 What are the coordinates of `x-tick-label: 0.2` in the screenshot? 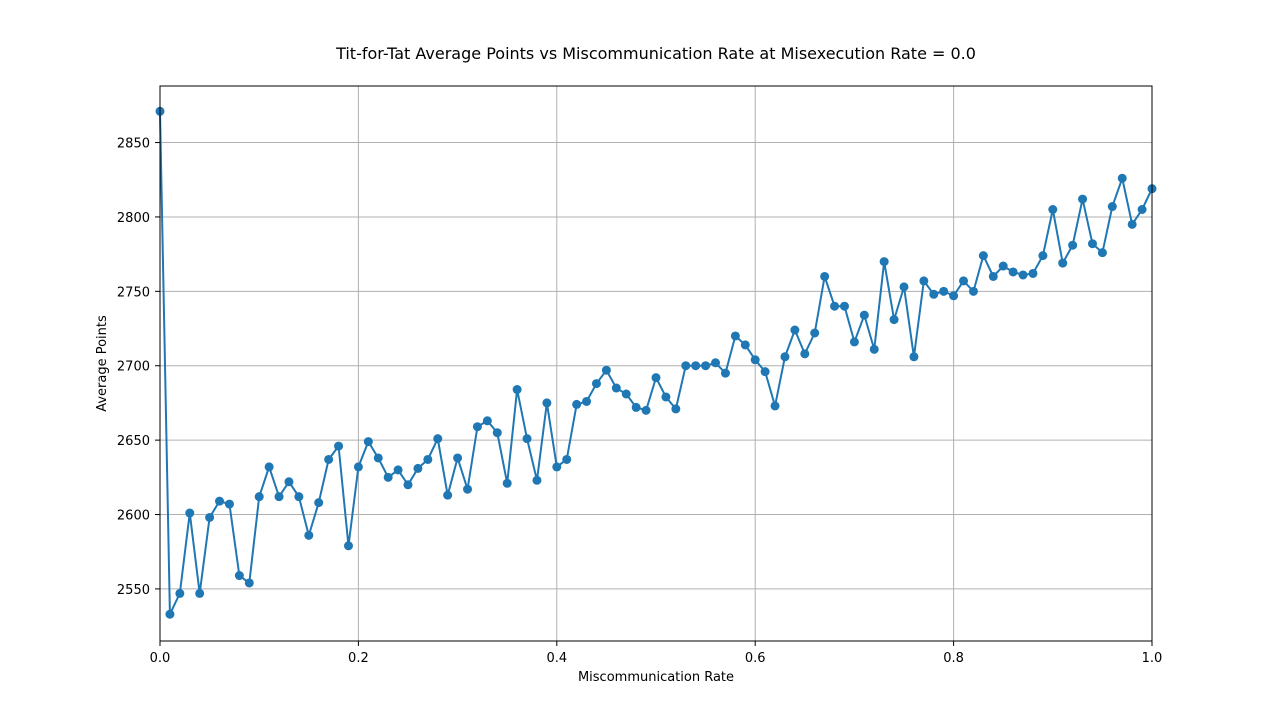 It's located at (358, 658).